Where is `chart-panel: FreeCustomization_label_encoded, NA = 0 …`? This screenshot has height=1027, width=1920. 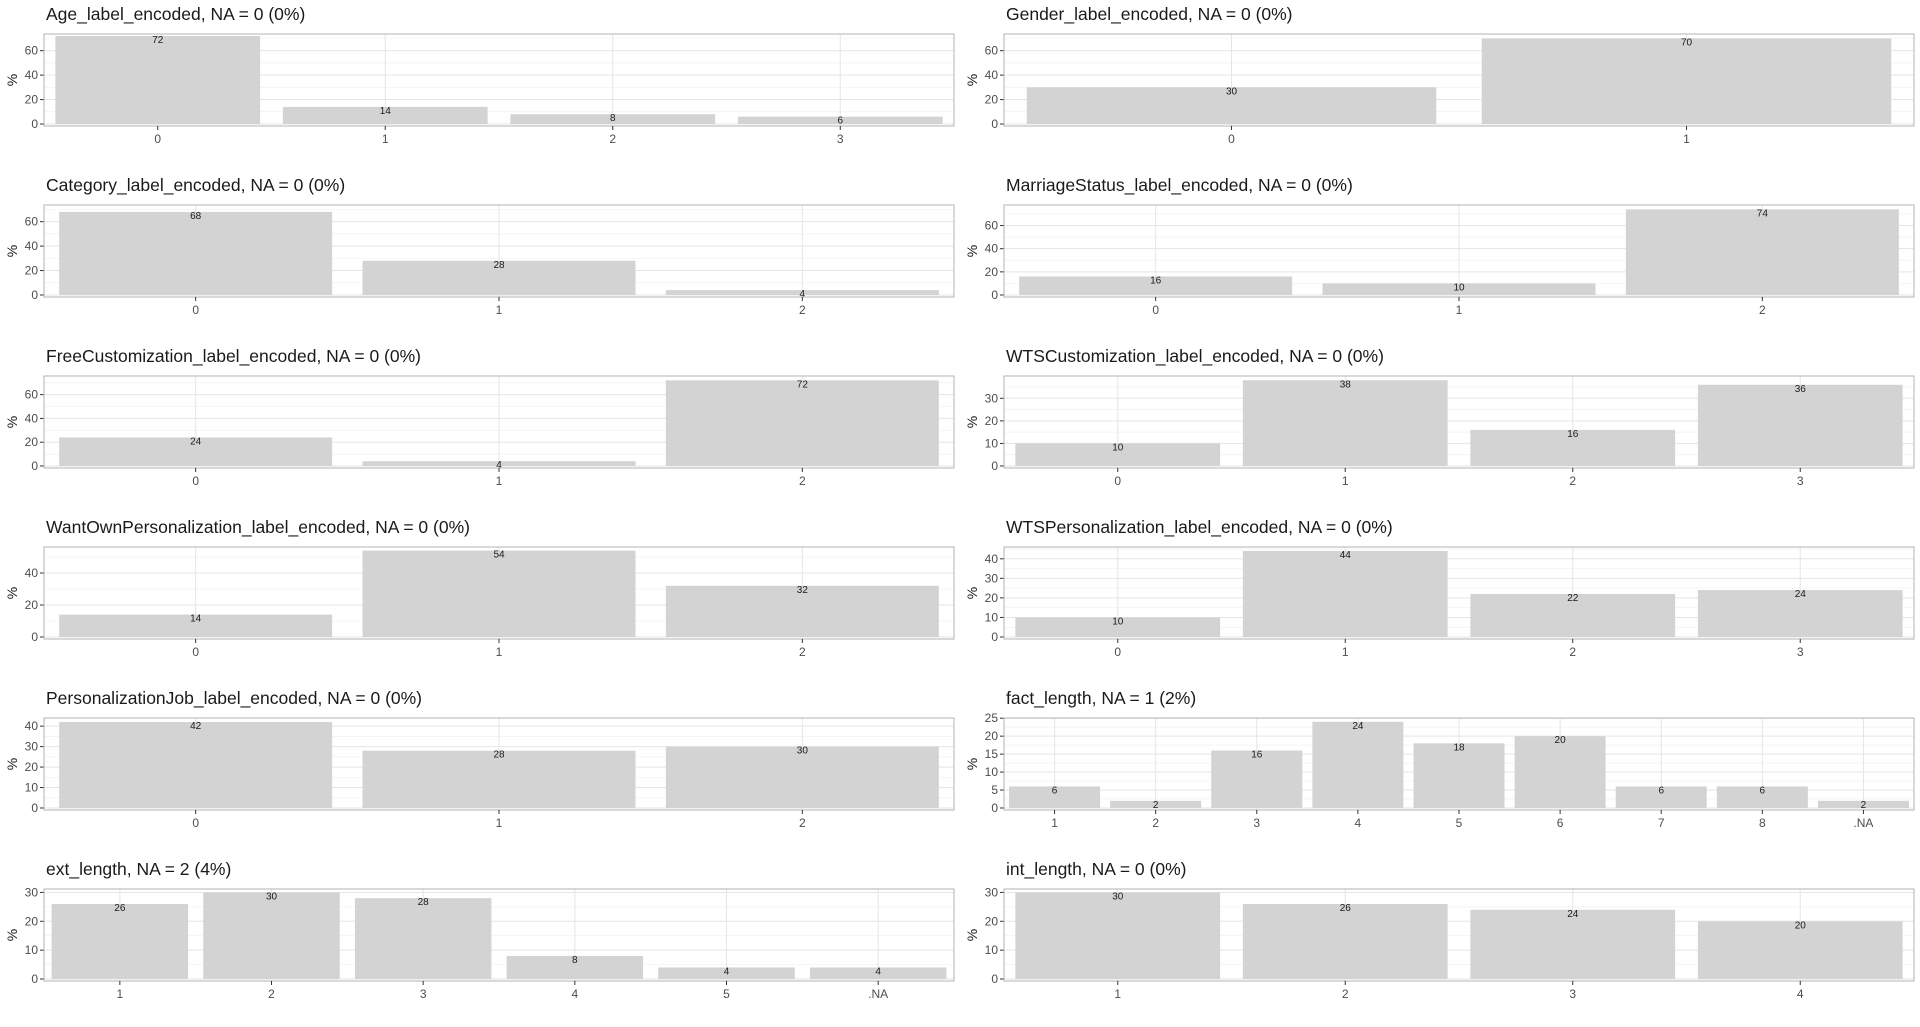
chart-panel: FreeCustomization_label_encoded, NA = 0 … is located at coordinates (480, 427).